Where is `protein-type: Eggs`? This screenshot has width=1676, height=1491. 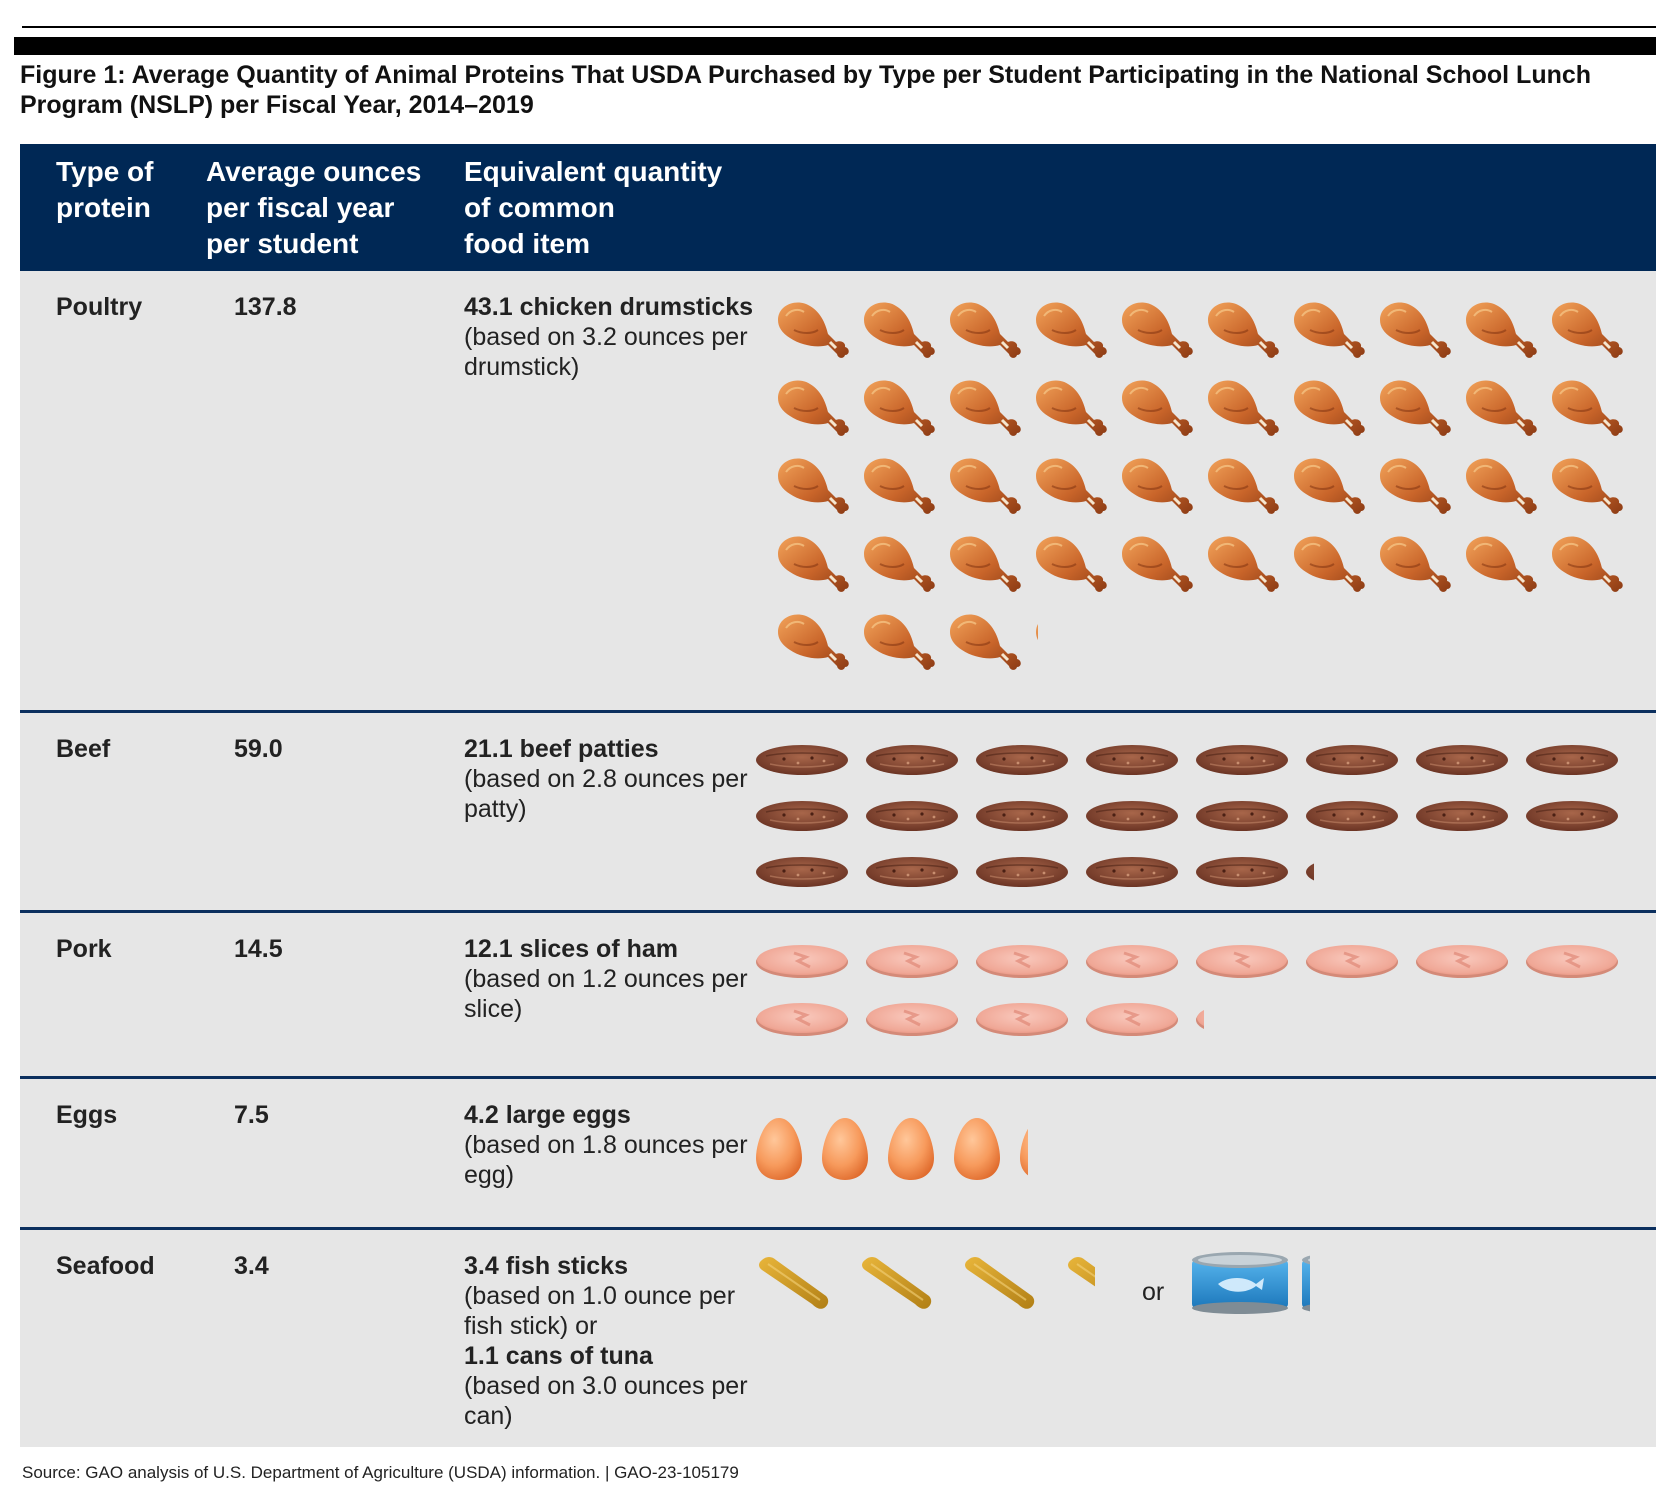
protein-type: Eggs is located at coordinates (87, 1115).